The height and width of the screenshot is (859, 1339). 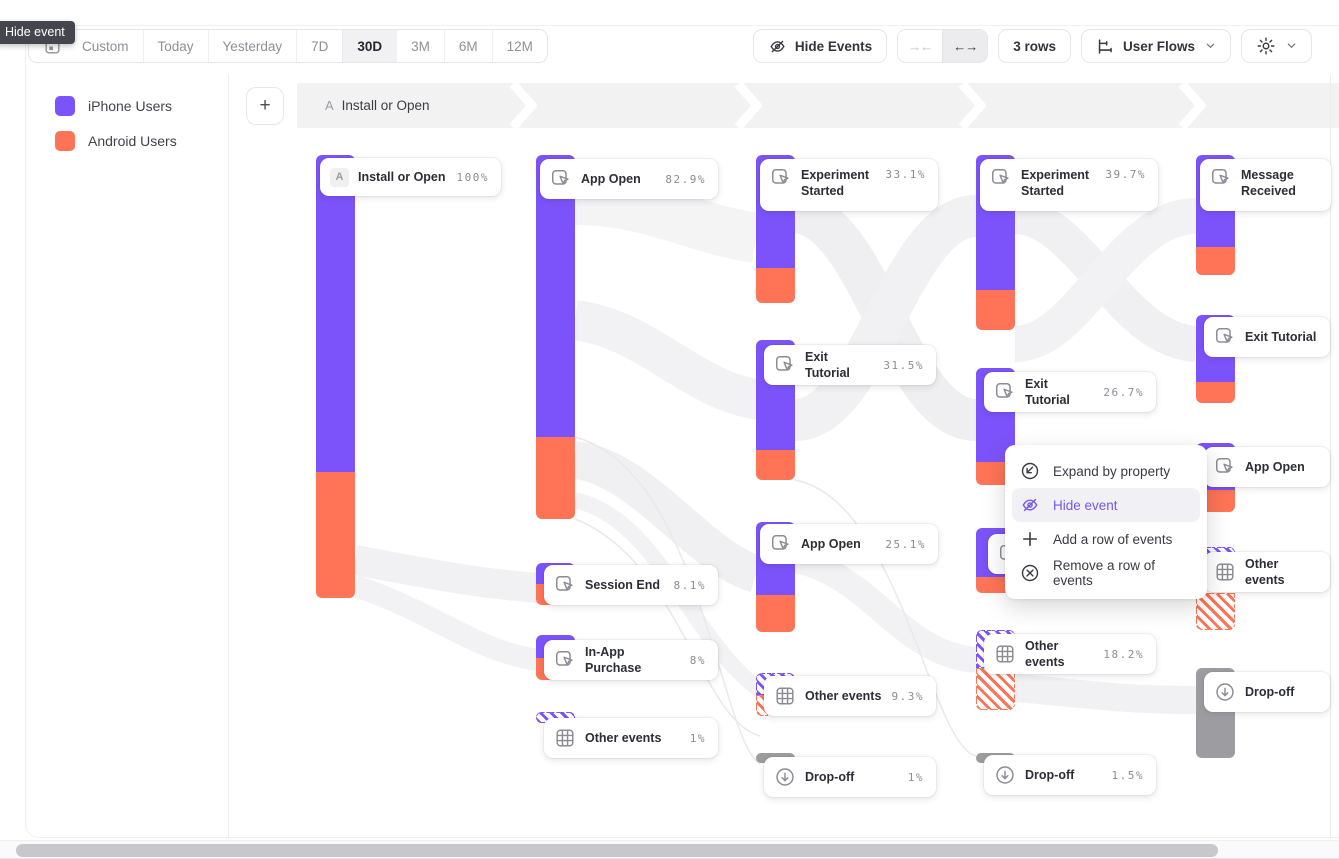 I want to click on menu-item-remove-row: Remove a row of events, so click(x=1106, y=573).